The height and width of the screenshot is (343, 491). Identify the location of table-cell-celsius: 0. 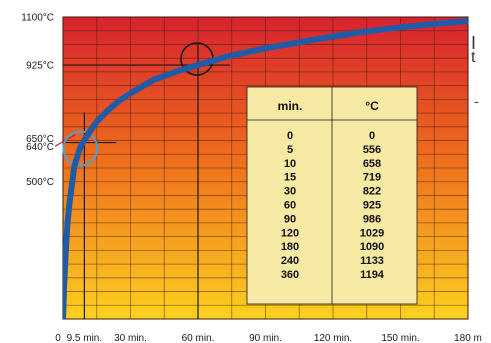
(372, 136).